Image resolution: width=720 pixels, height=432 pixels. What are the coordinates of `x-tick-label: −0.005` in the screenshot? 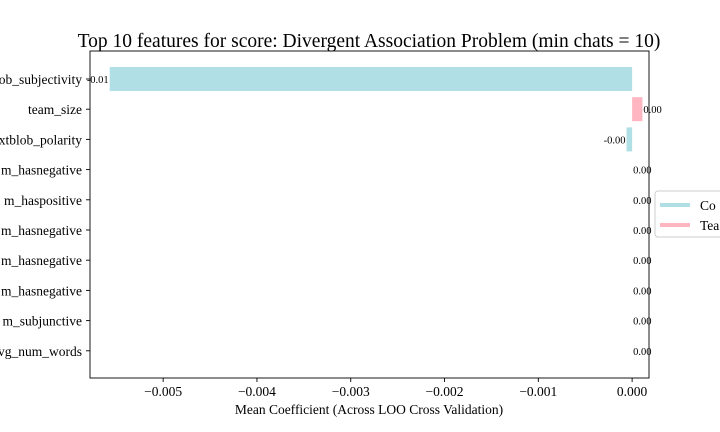 It's located at (163, 391).